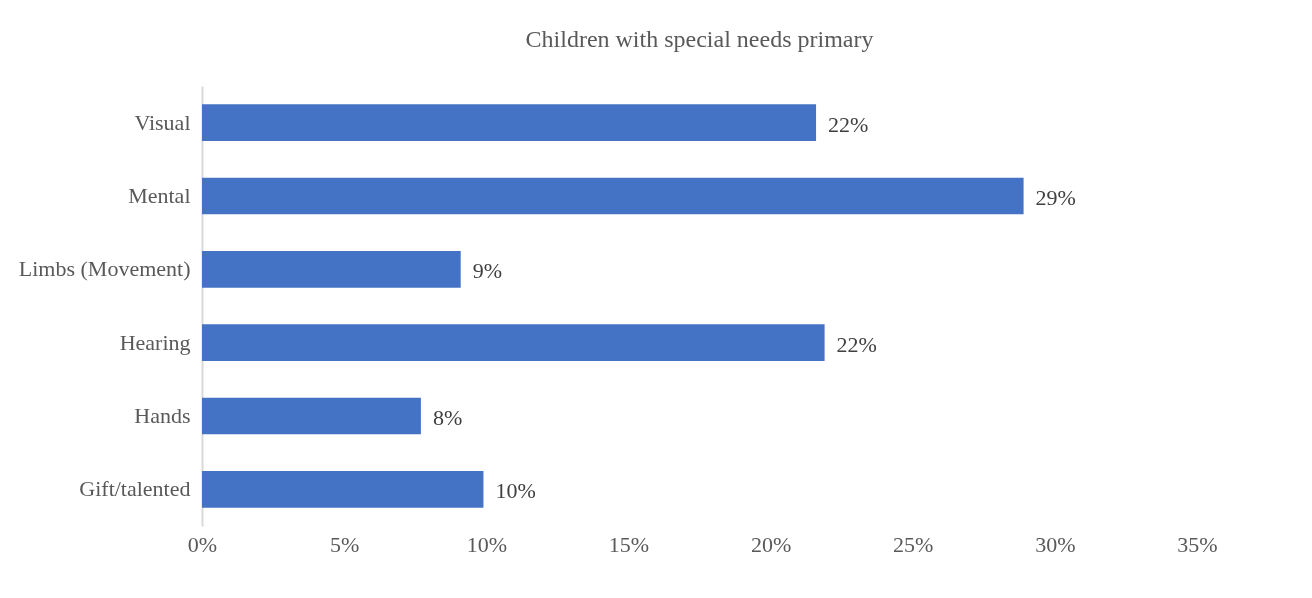 Image resolution: width=1312 pixels, height=598 pixels. What do you see at coordinates (913, 544) in the screenshot?
I see `x-tick-label: 25%` at bounding box center [913, 544].